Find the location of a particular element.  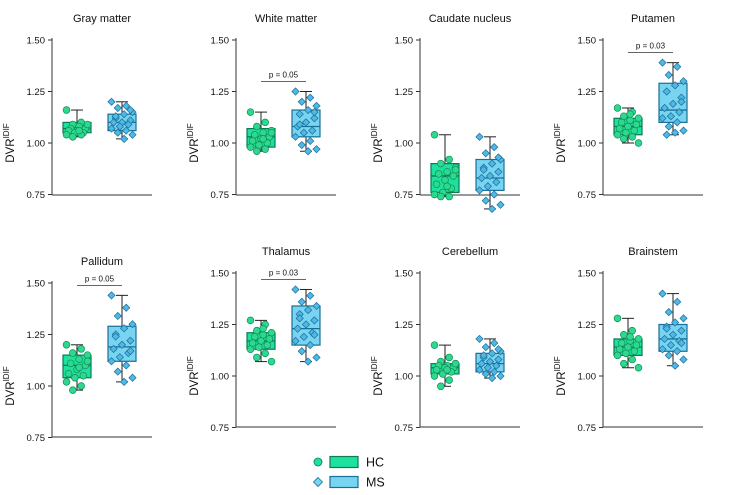

y-tick-label: 1.25 is located at coordinates (404, 92).